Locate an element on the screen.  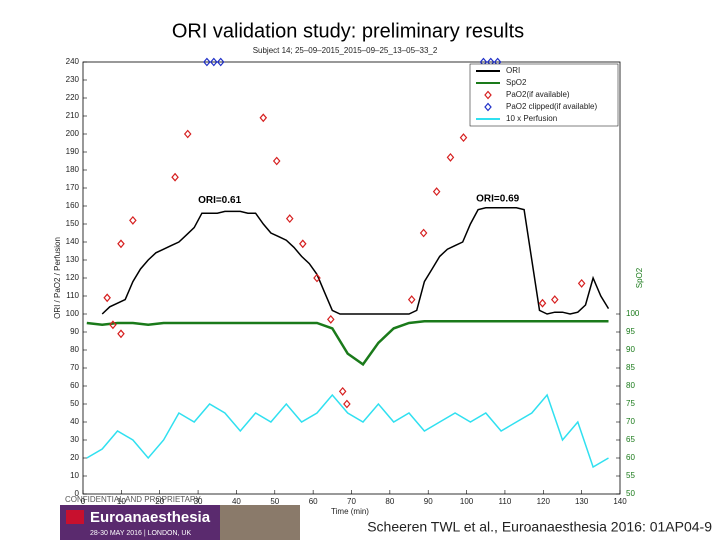
y2-tick-label: 80 is located at coordinates (630, 385).